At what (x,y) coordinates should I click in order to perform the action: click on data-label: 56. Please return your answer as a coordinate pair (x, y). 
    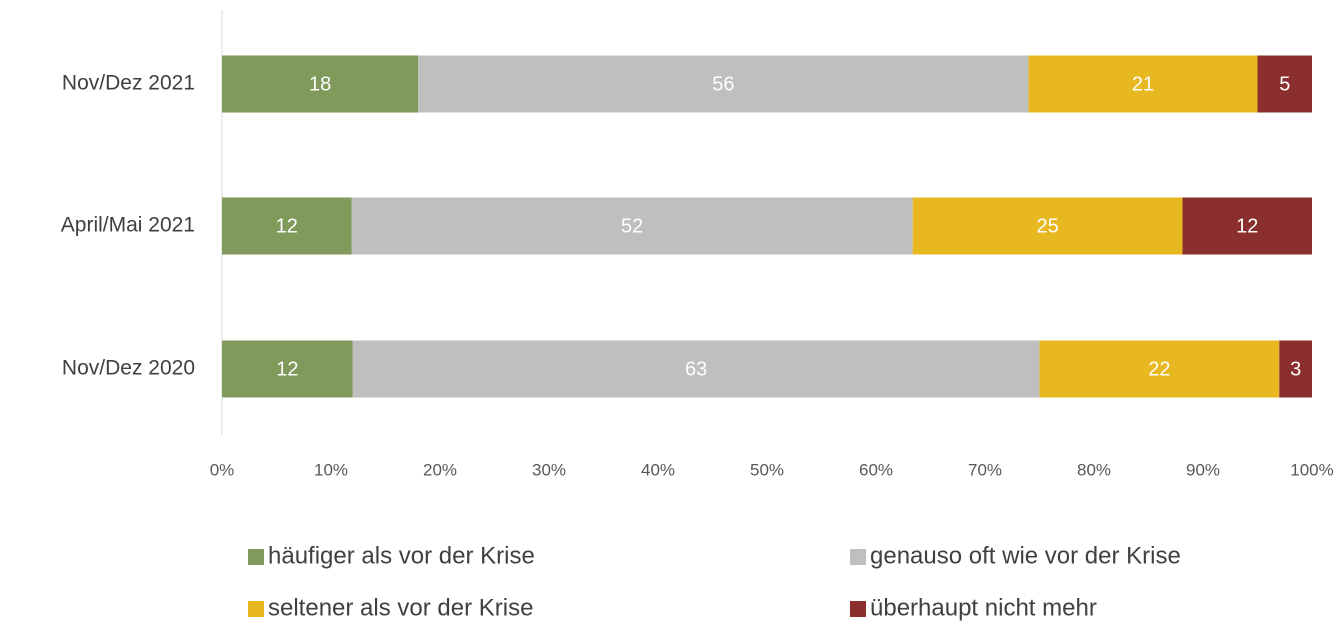
    Looking at the image, I should click on (723, 84).